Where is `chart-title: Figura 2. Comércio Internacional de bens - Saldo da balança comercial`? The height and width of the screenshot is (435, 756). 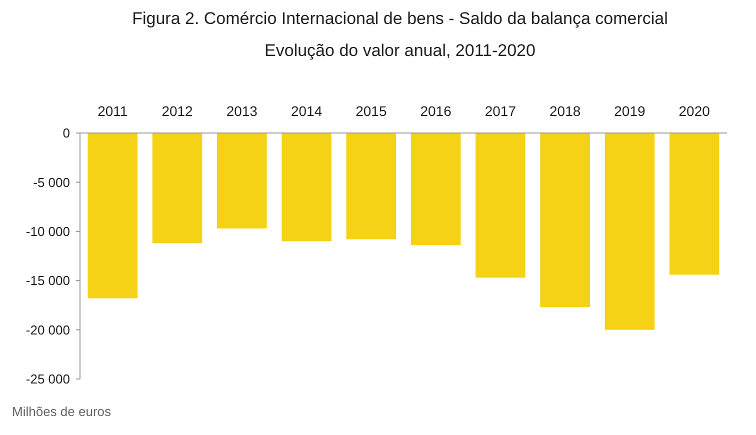
chart-title: Figura 2. Comércio Internacional de bens - Saldo da balança comercial is located at coordinates (400, 18).